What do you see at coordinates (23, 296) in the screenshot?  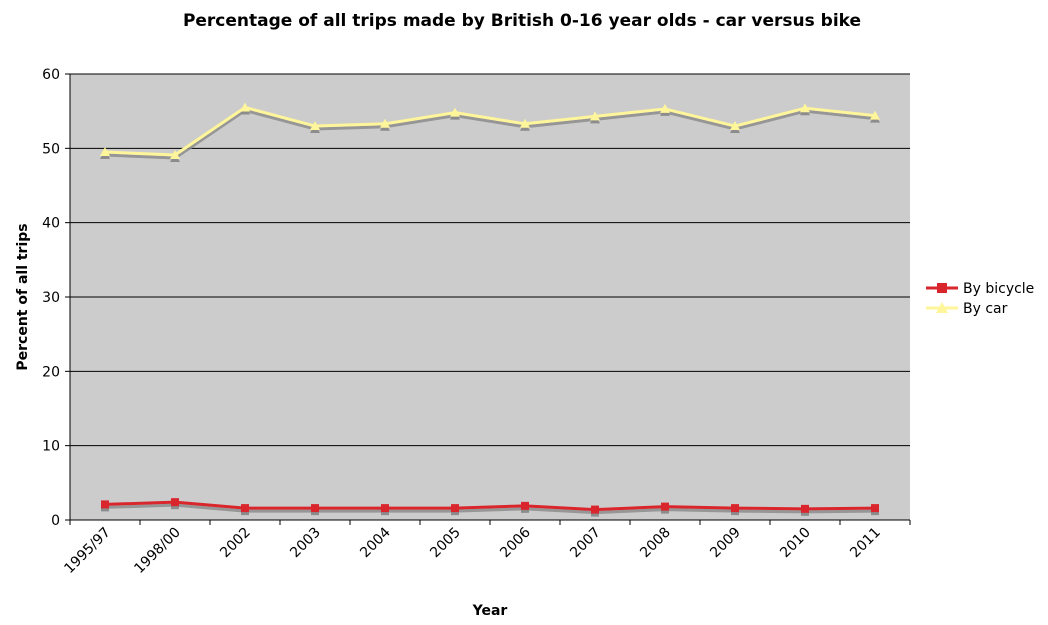 I see `y-axis-title: Percent of all trips` at bounding box center [23, 296].